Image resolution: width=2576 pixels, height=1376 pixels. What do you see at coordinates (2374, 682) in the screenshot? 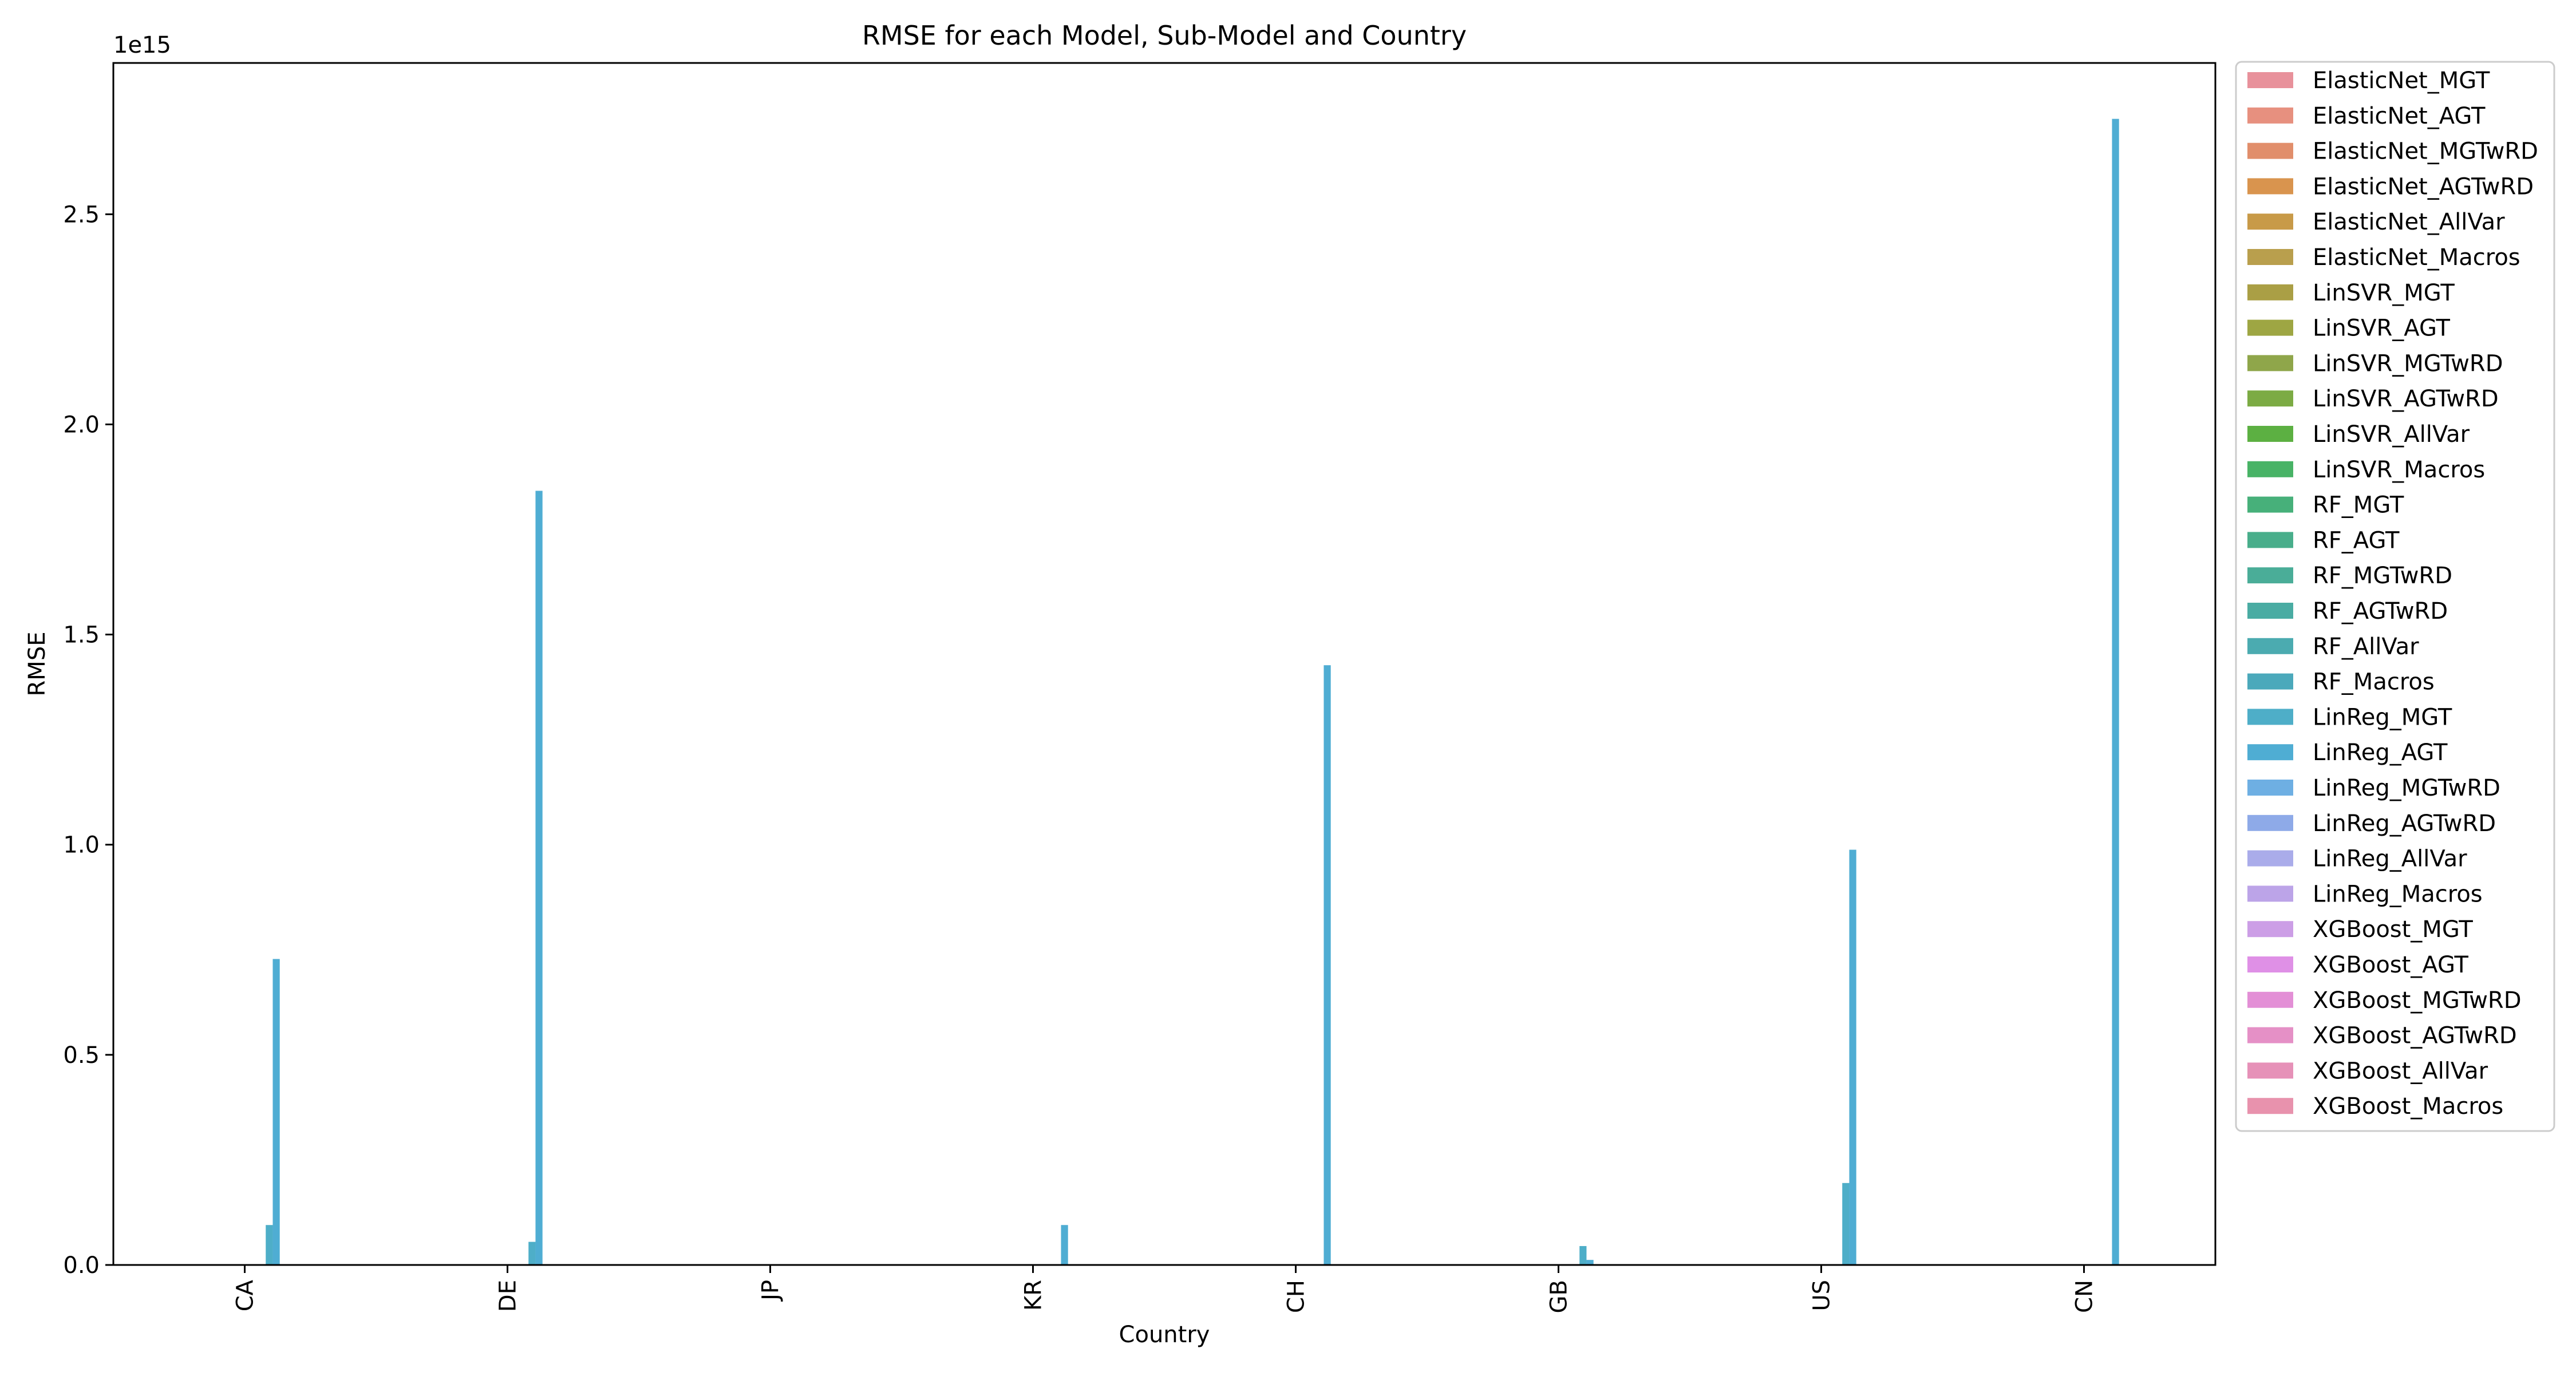
I see `legend-label: RF_Macros` at bounding box center [2374, 682].